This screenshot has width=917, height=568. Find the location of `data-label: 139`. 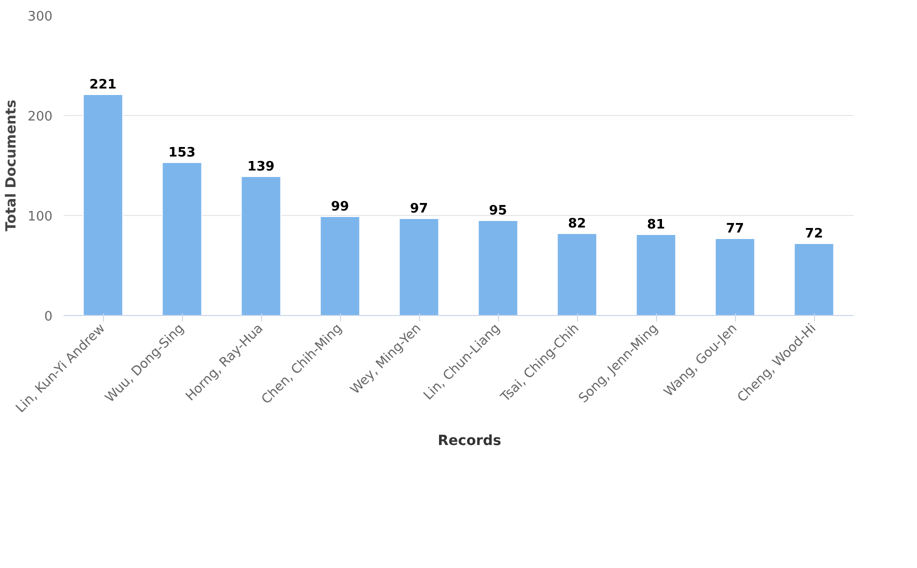

data-label: 139 is located at coordinates (261, 167).